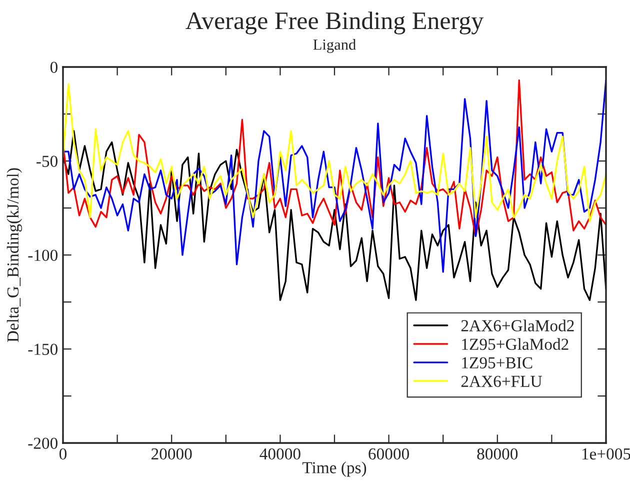 Image resolution: width=630 pixels, height=481 pixels. I want to click on legend-label: 2AX6+FLU, so click(501, 382).